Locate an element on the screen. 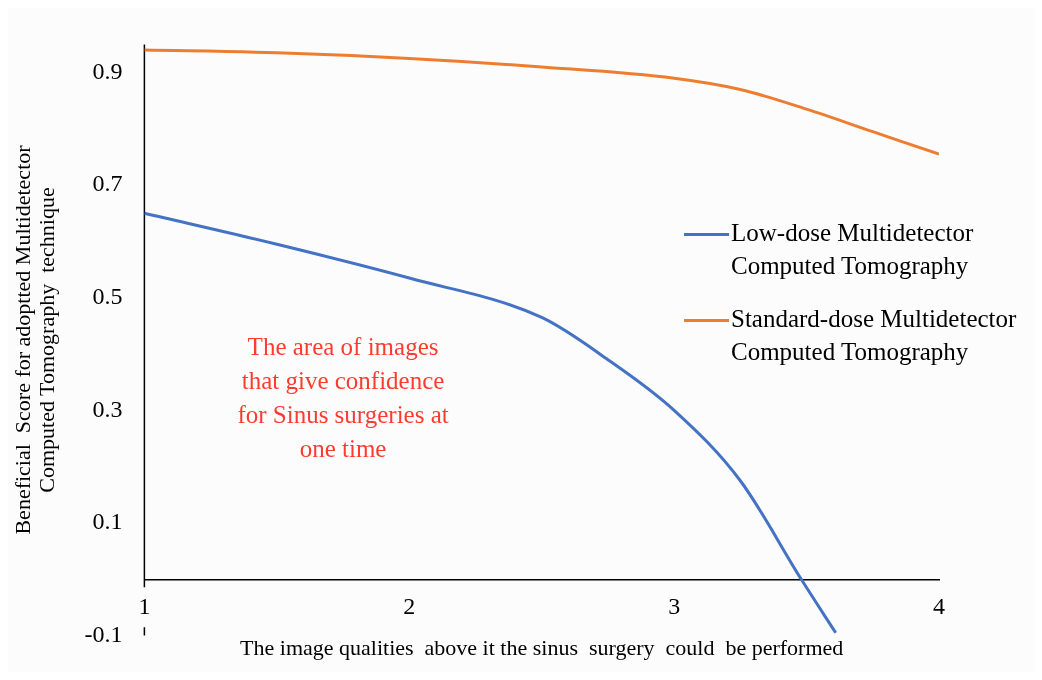  y-tick-label: 0.3 is located at coordinates (107, 408).